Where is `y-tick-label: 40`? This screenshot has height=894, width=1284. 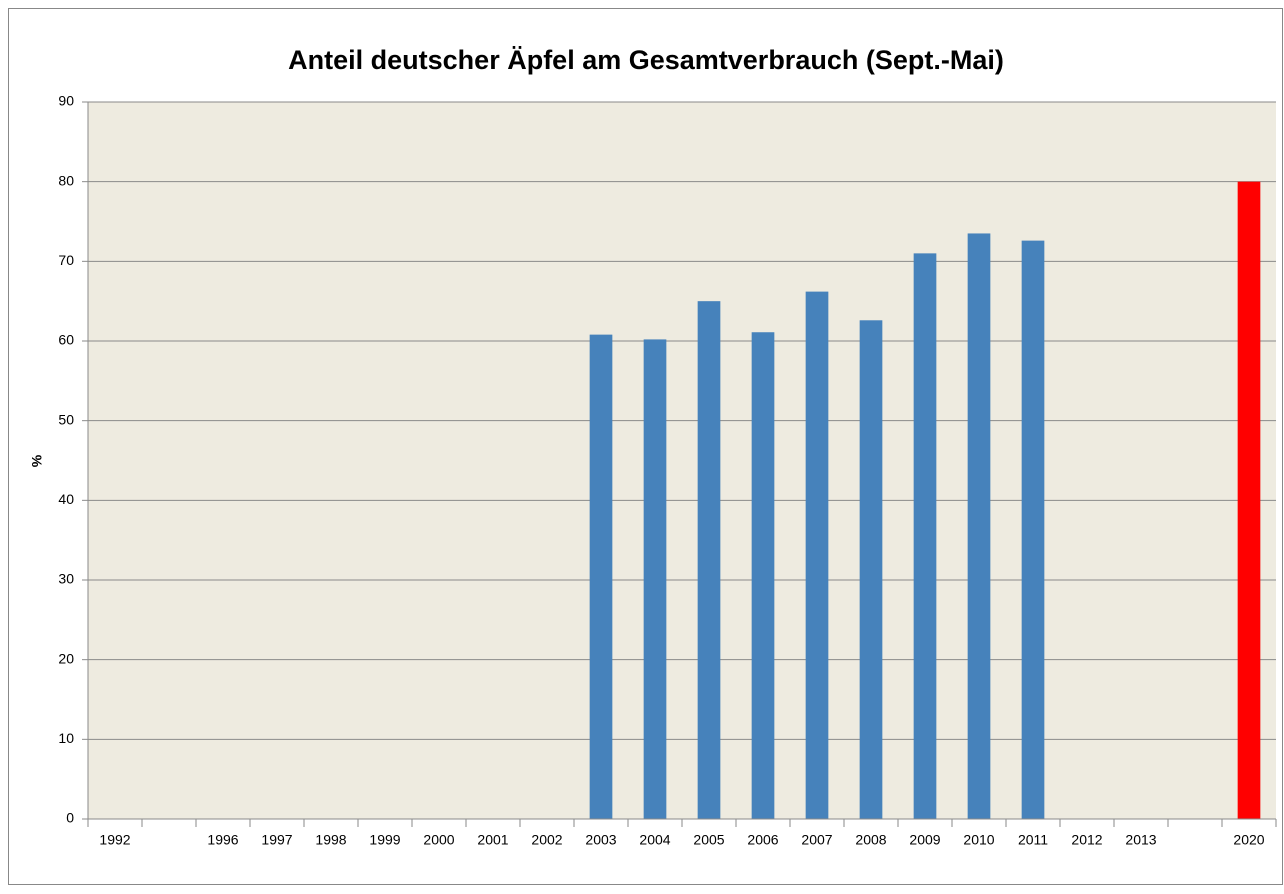
y-tick-label: 40 is located at coordinates (66, 499).